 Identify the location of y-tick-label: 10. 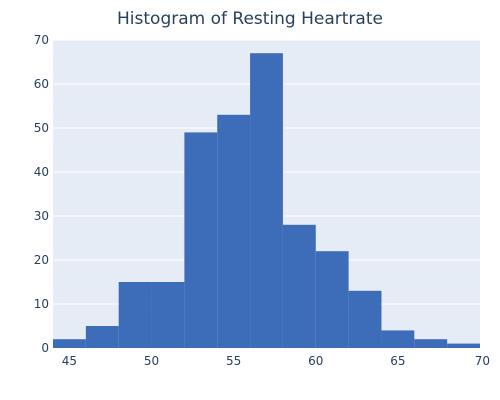
(41, 304).